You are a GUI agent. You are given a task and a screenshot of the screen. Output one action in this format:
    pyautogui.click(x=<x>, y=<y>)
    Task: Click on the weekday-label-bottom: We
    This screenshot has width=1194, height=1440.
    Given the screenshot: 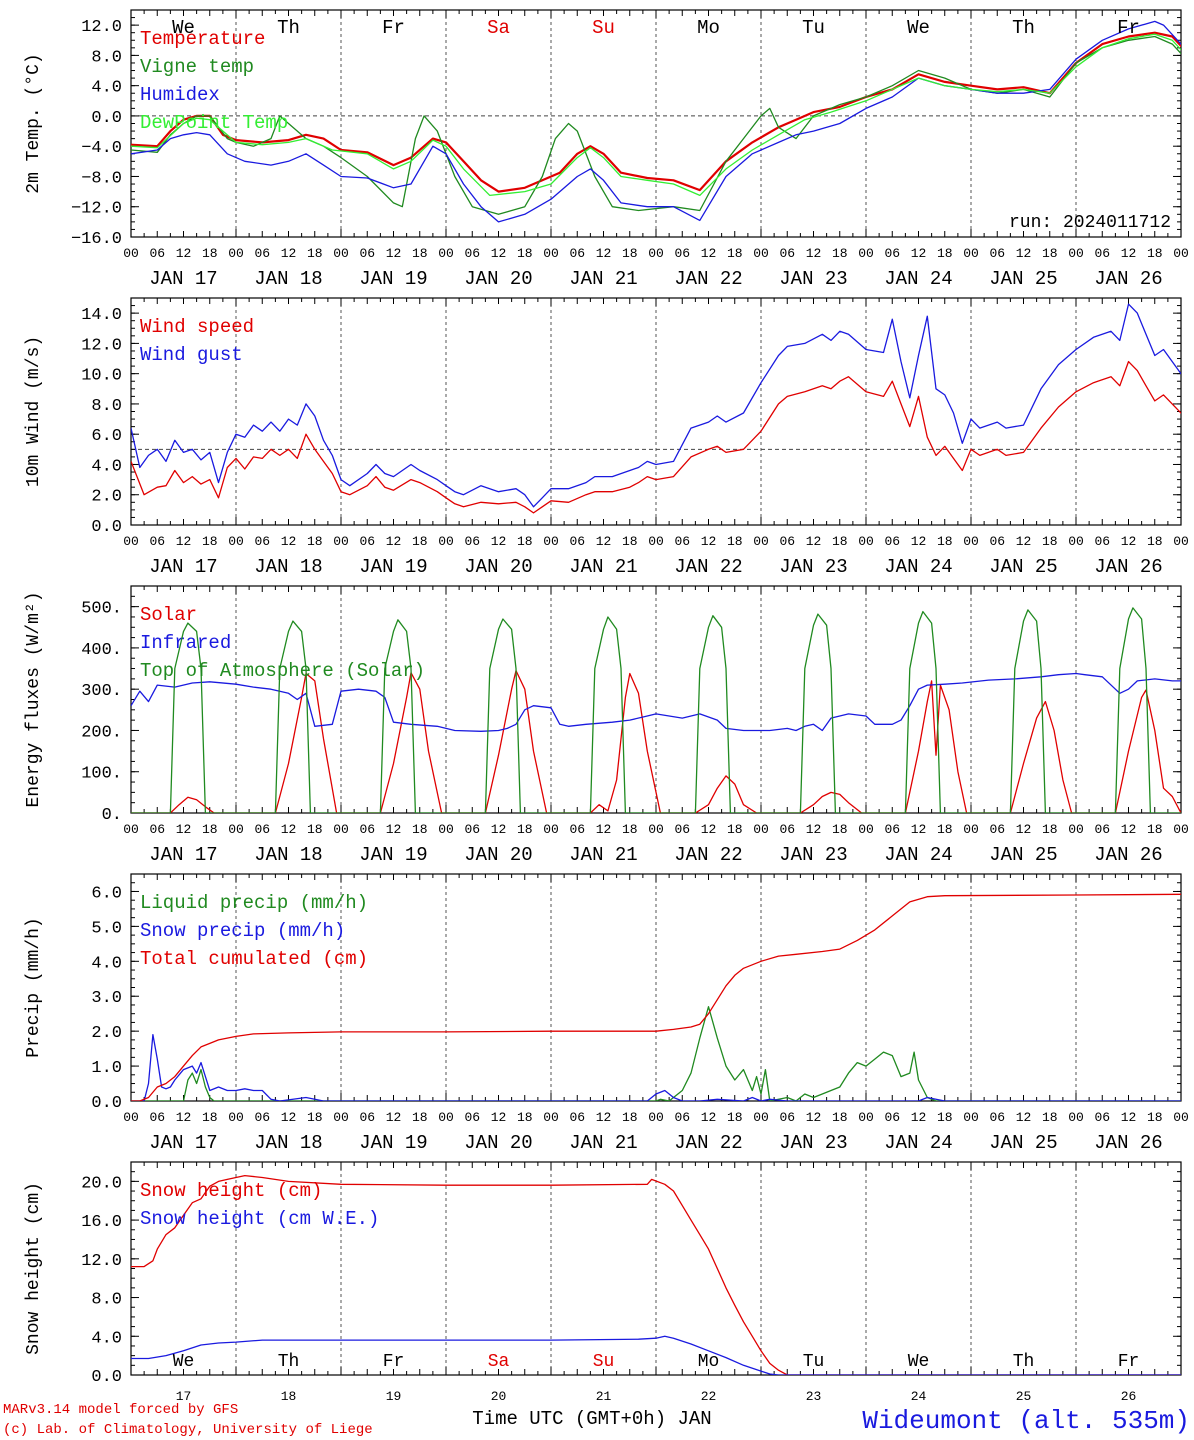 What is the action you would take?
    pyautogui.click(x=184, y=1362)
    